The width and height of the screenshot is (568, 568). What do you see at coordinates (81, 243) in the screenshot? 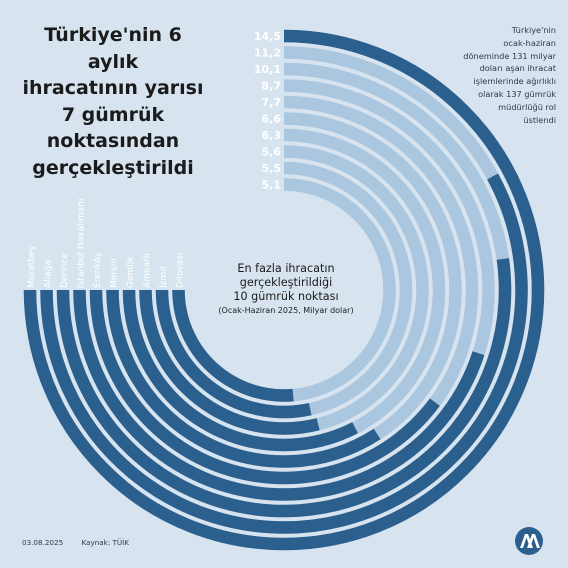
I see `category-label: İstanbul Havalimanı` at bounding box center [81, 243].